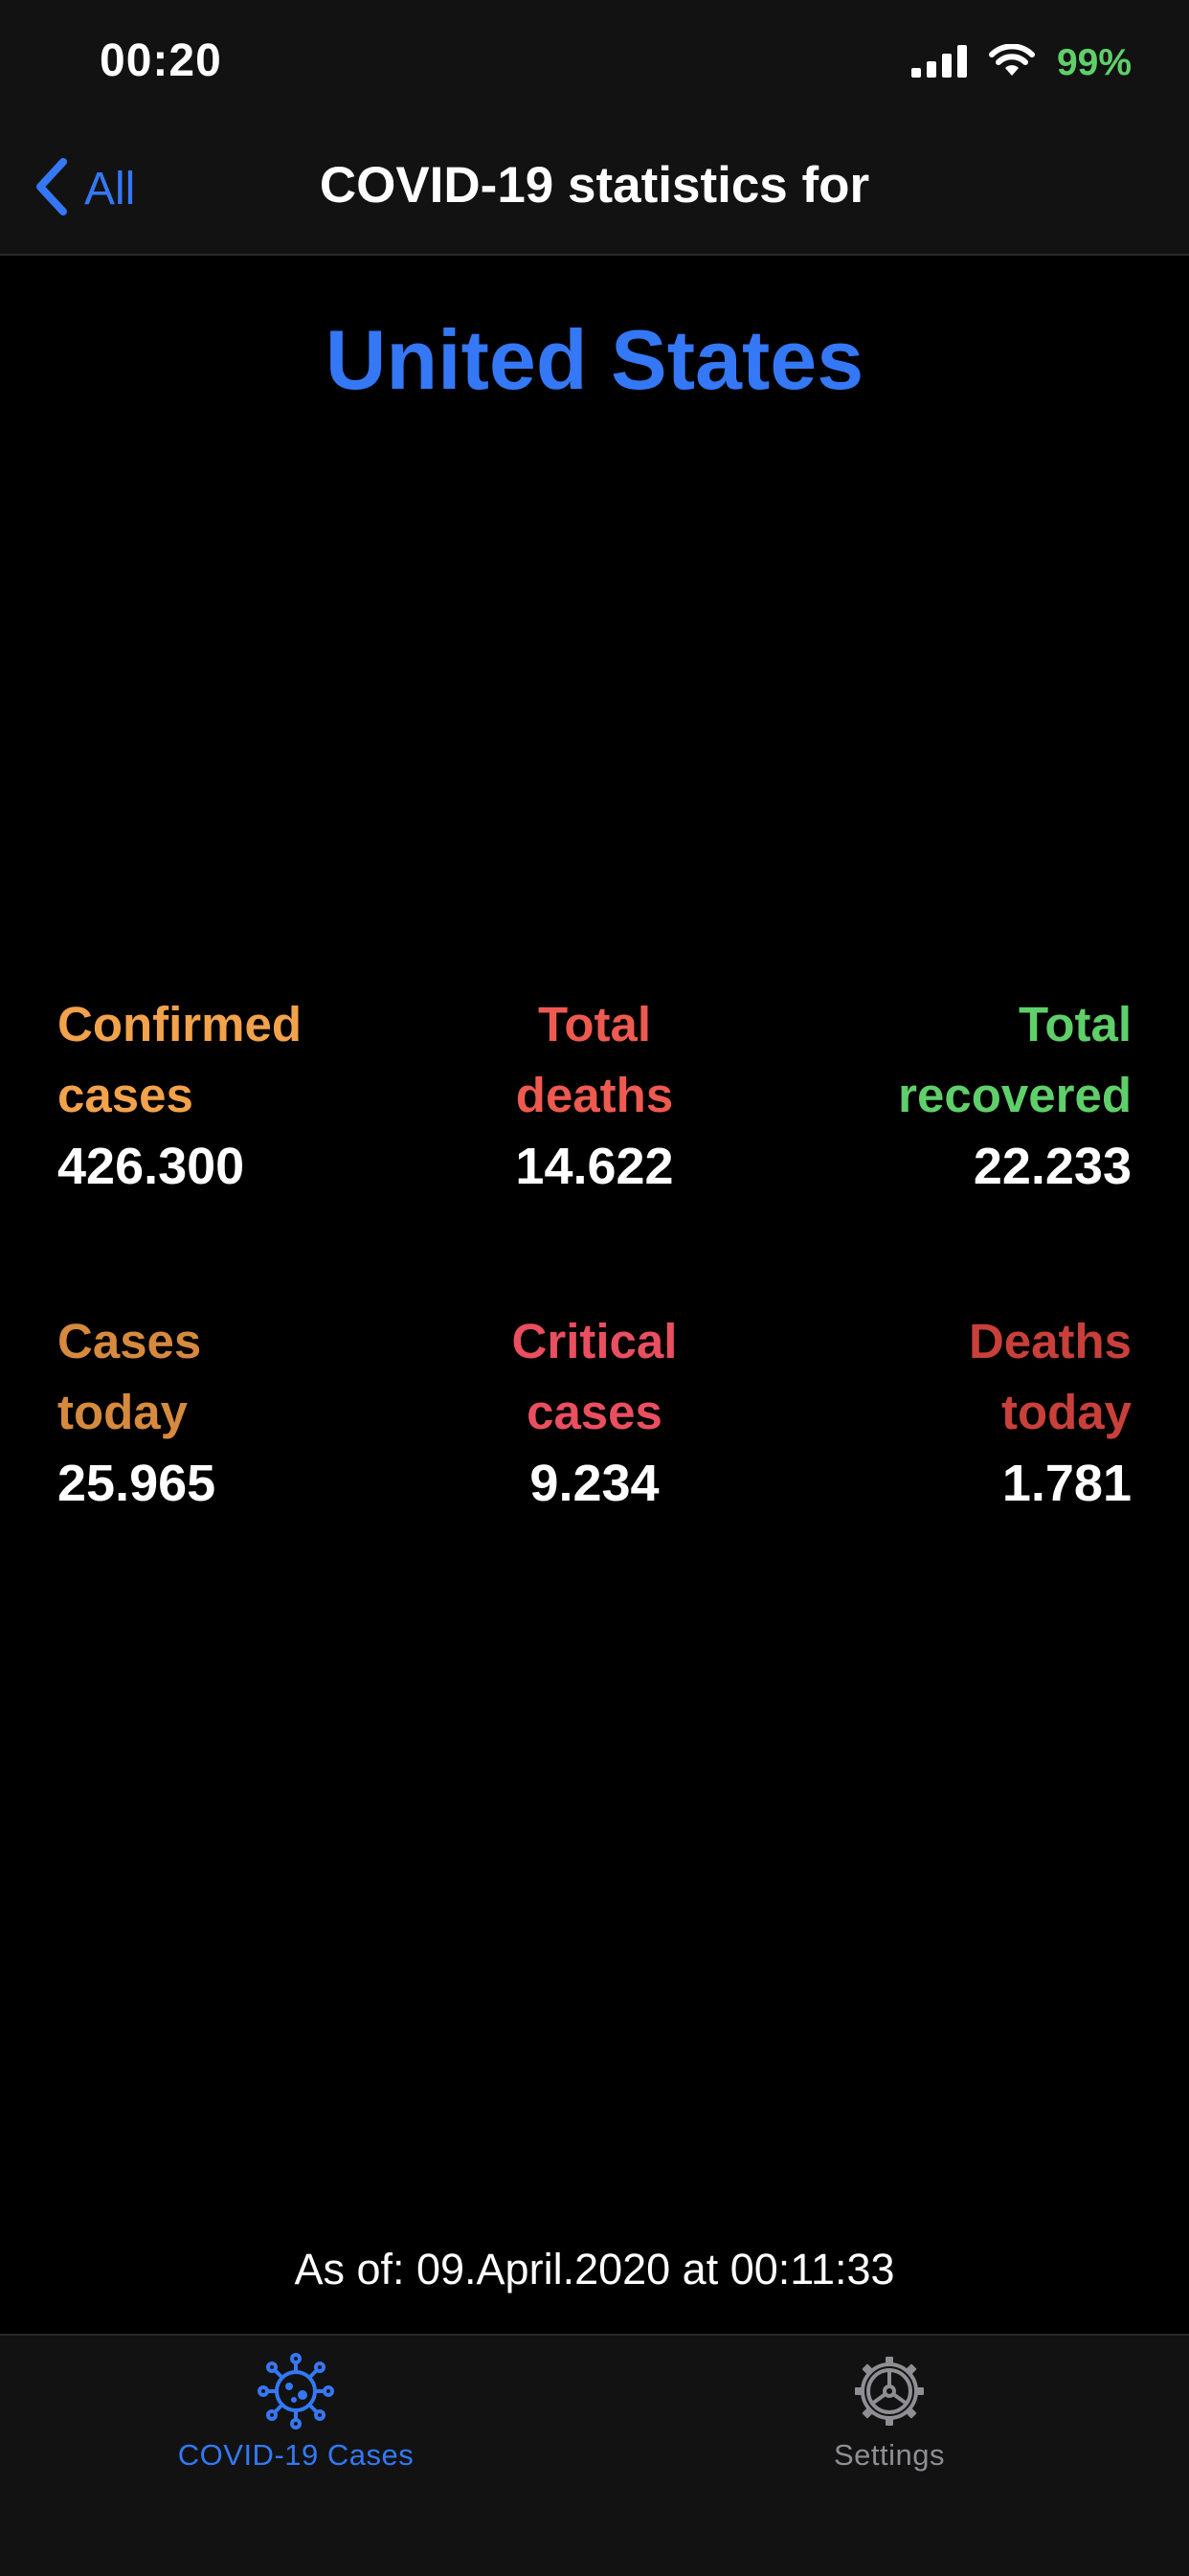 The width and height of the screenshot is (1189, 2576). I want to click on last-updated-text: As of: 09.April.2020 at 00:11:33, so click(594, 2269).